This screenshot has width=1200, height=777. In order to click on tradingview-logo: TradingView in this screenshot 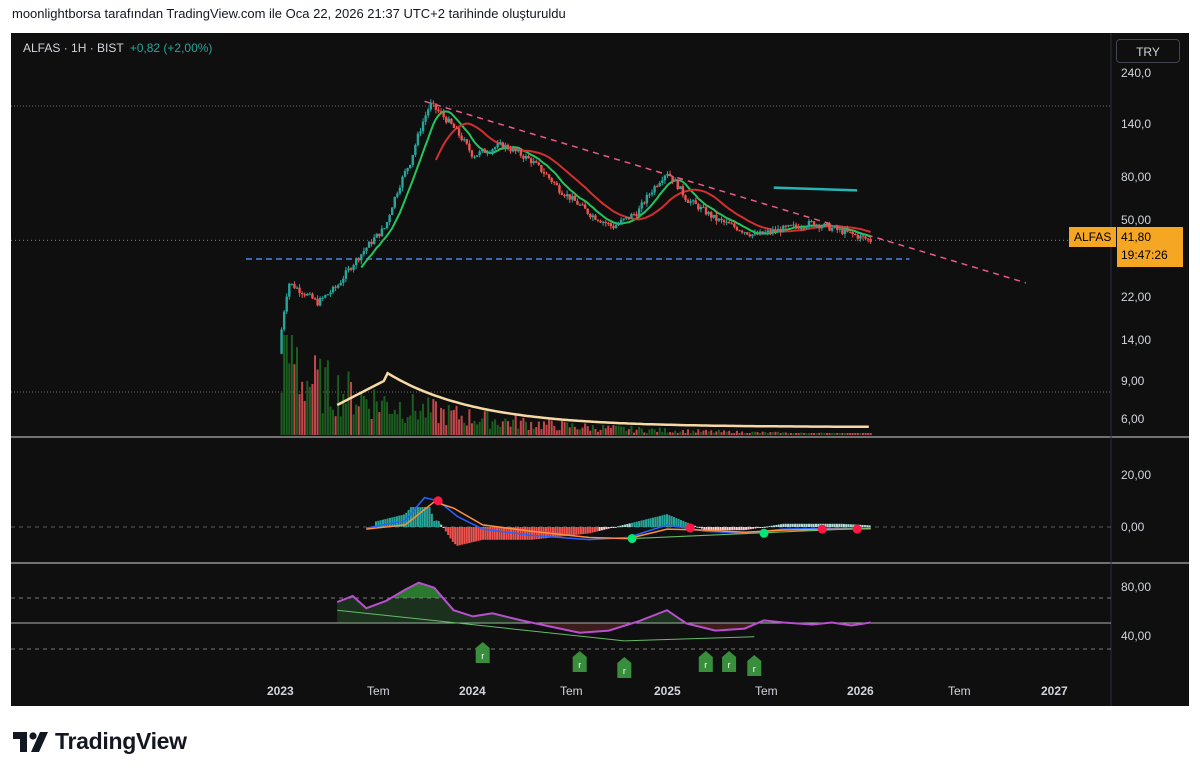, I will do `click(100, 741)`.